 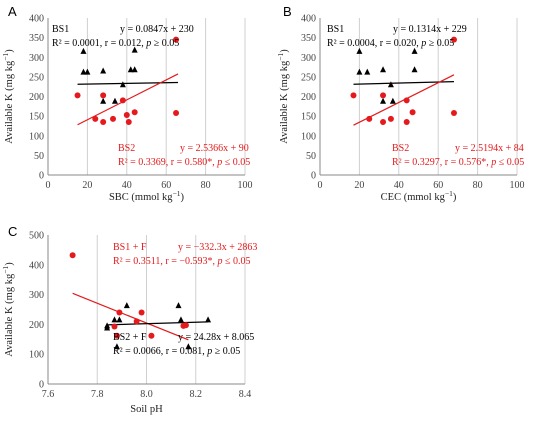 I want to click on y-axis-label: Available K (mg kg−1), so click(x=283, y=96).